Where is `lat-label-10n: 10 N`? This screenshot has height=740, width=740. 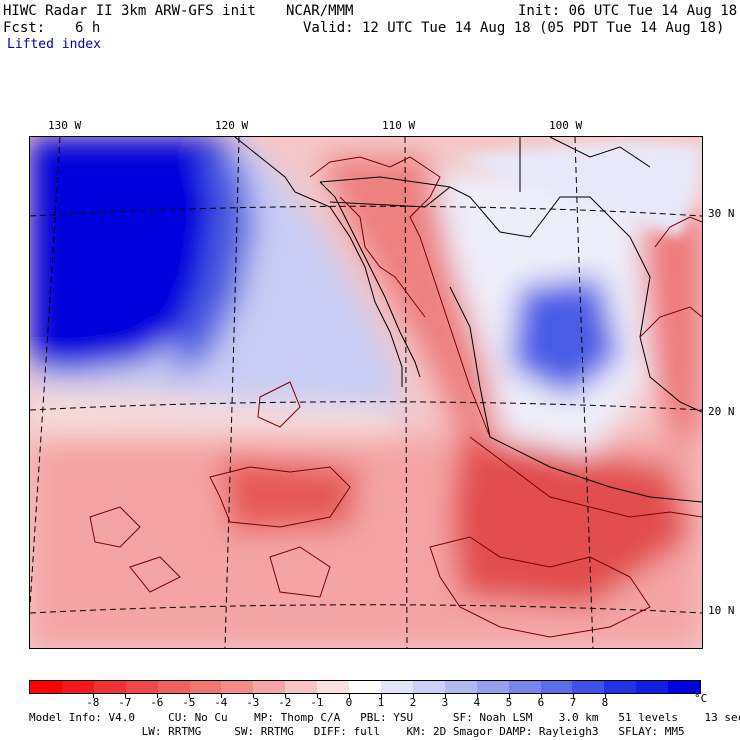
lat-label-10n: 10 N is located at coordinates (721, 610).